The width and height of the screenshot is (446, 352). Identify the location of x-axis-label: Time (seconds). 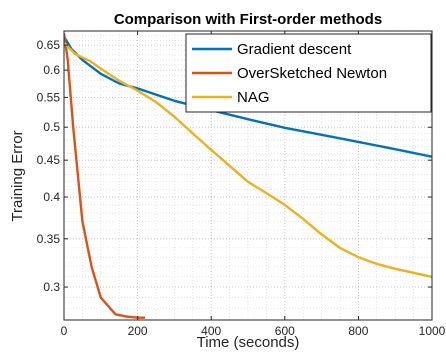
(248, 342).